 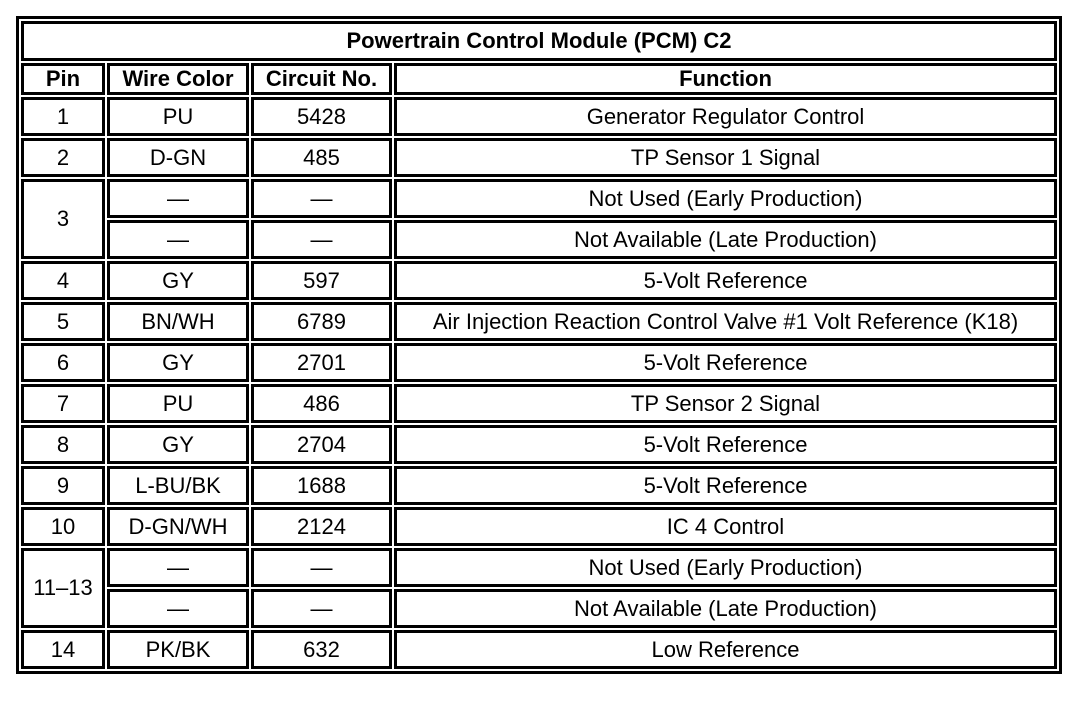 I want to click on circuit-no-cell: 1688, so click(x=321, y=485).